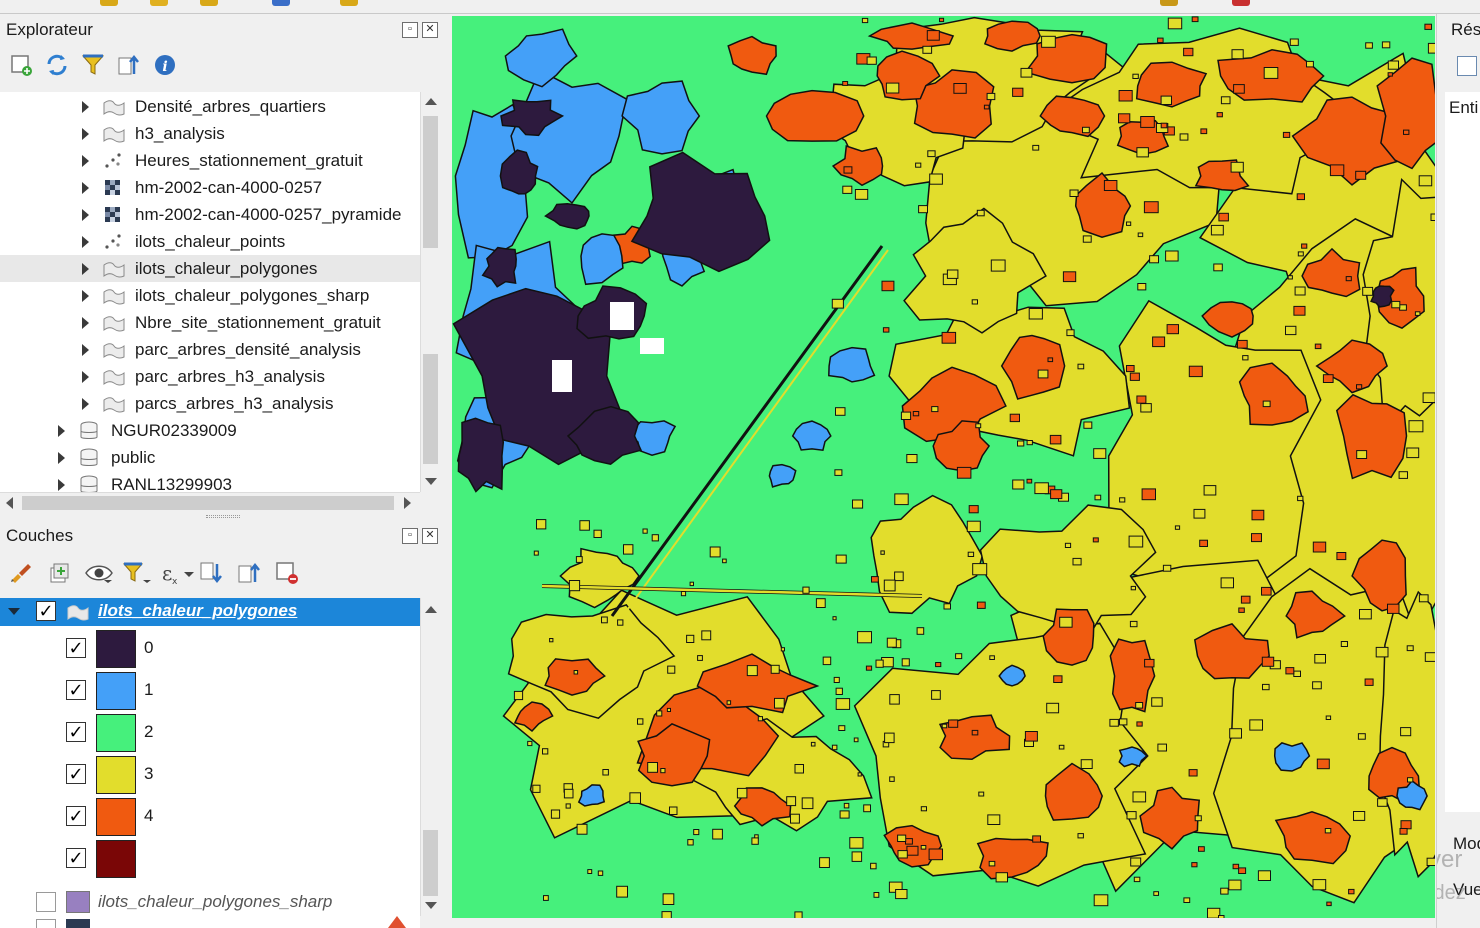 This screenshot has width=1480, height=928. I want to click on legend-class-row: ✓ 3, so click(210, 775).